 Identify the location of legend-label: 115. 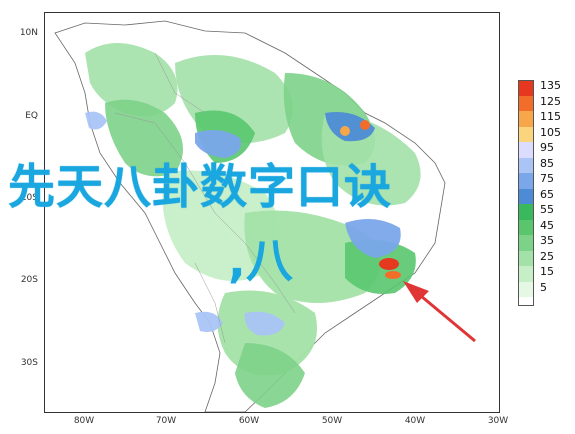
(550, 116).